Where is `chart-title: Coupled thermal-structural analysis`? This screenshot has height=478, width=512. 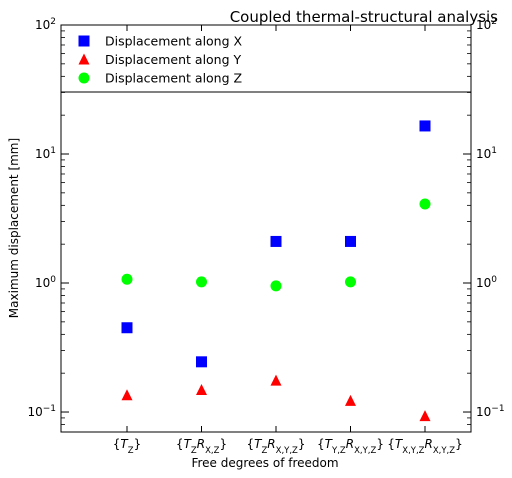
chart-title: Coupled thermal-structural analysis is located at coordinates (364, 17).